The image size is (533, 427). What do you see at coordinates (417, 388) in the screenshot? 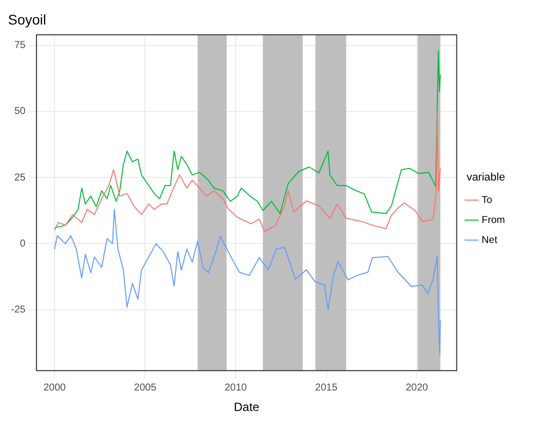
I see `x-tick-label: 2020` at bounding box center [417, 388].